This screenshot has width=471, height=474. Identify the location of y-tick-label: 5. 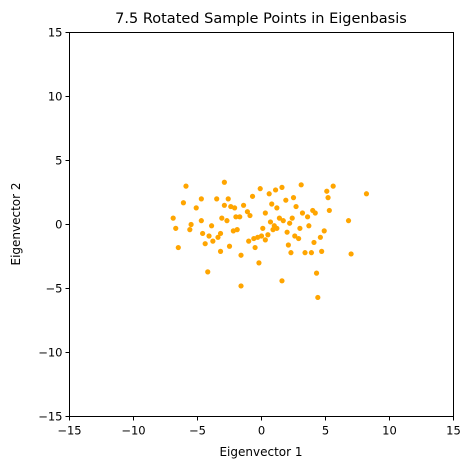
(58, 161).